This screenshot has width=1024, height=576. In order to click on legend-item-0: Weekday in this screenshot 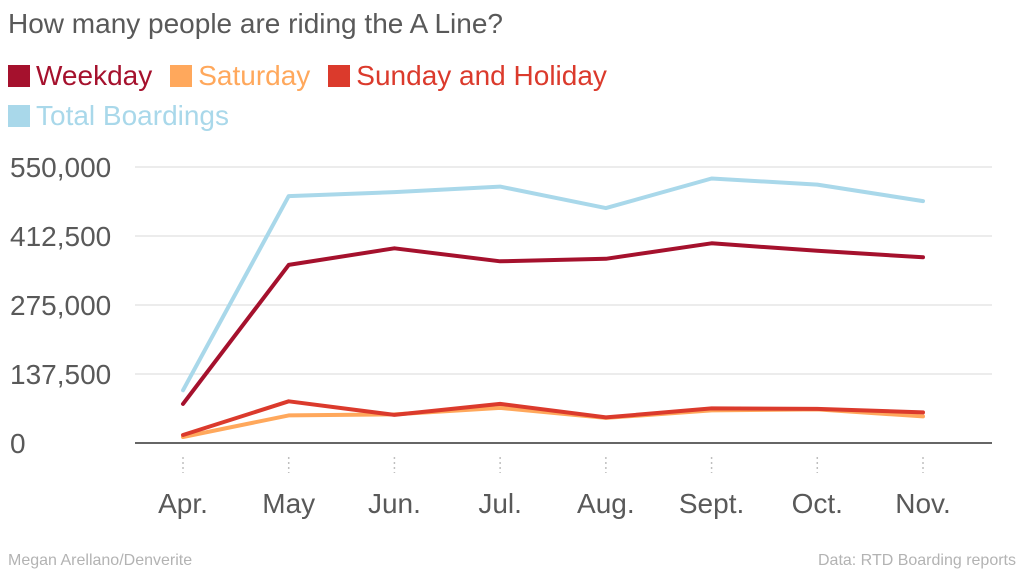, I will do `click(80, 76)`.